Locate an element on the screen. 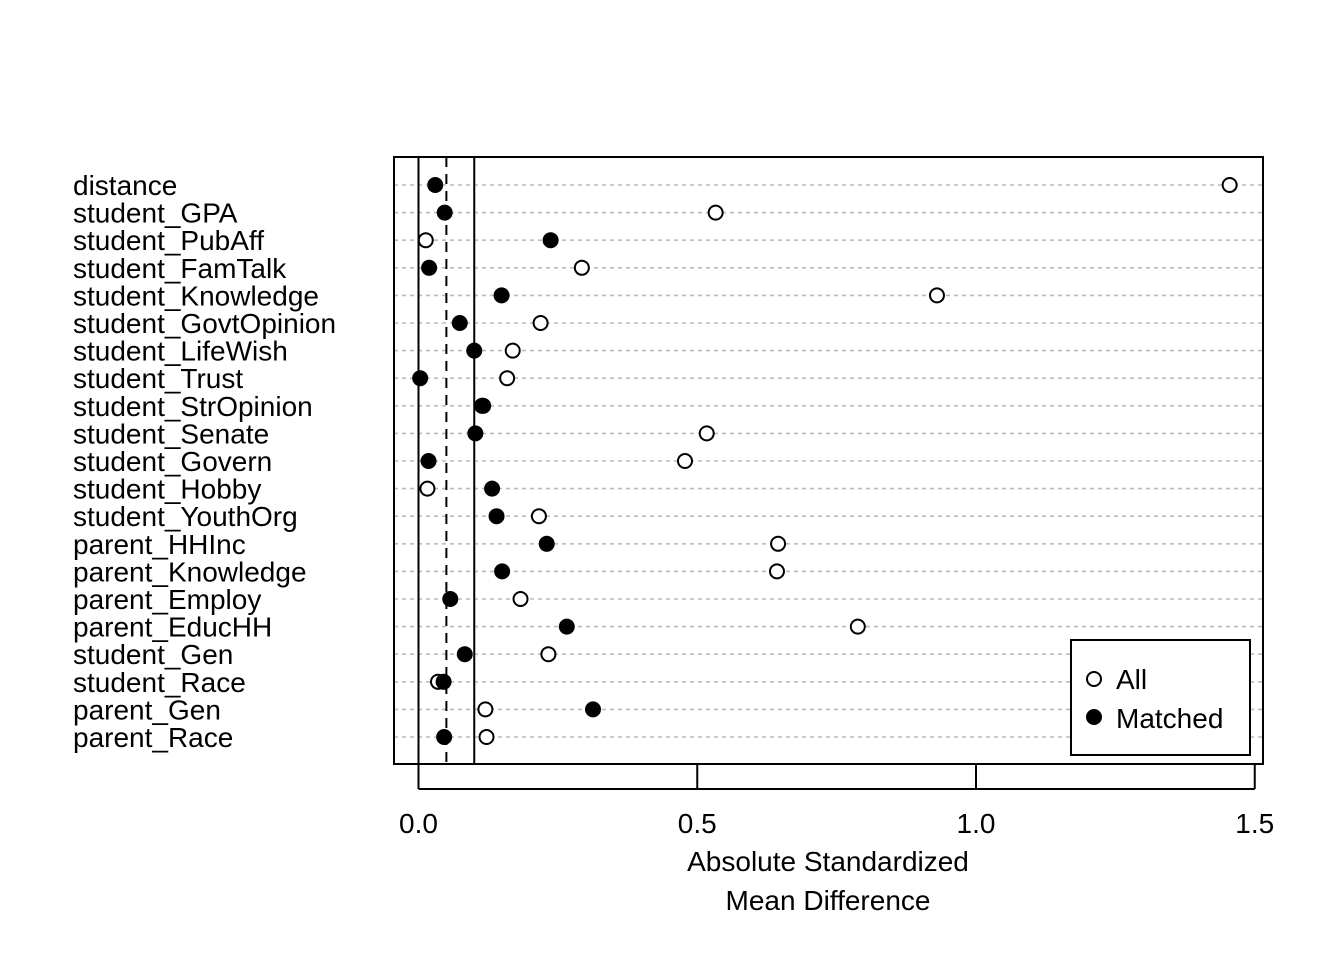  x-axis: 0.0 0.5 1.0 1.5 is located at coordinates (836, 801).